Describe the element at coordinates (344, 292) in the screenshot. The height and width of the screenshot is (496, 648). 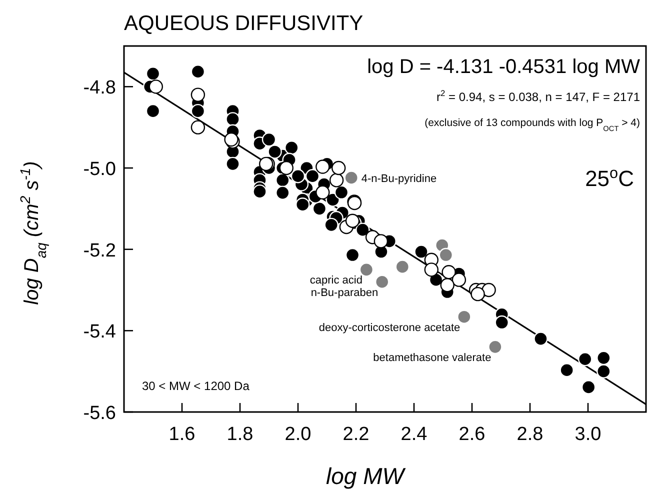
I see `annotation: n-Bu-paraben` at that location.